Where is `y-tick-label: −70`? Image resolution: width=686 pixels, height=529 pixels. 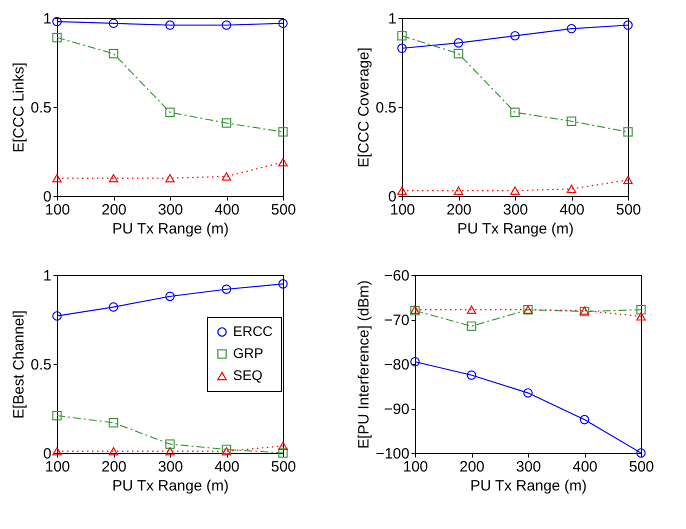 y-tick-label: −70 is located at coordinates (397, 320).